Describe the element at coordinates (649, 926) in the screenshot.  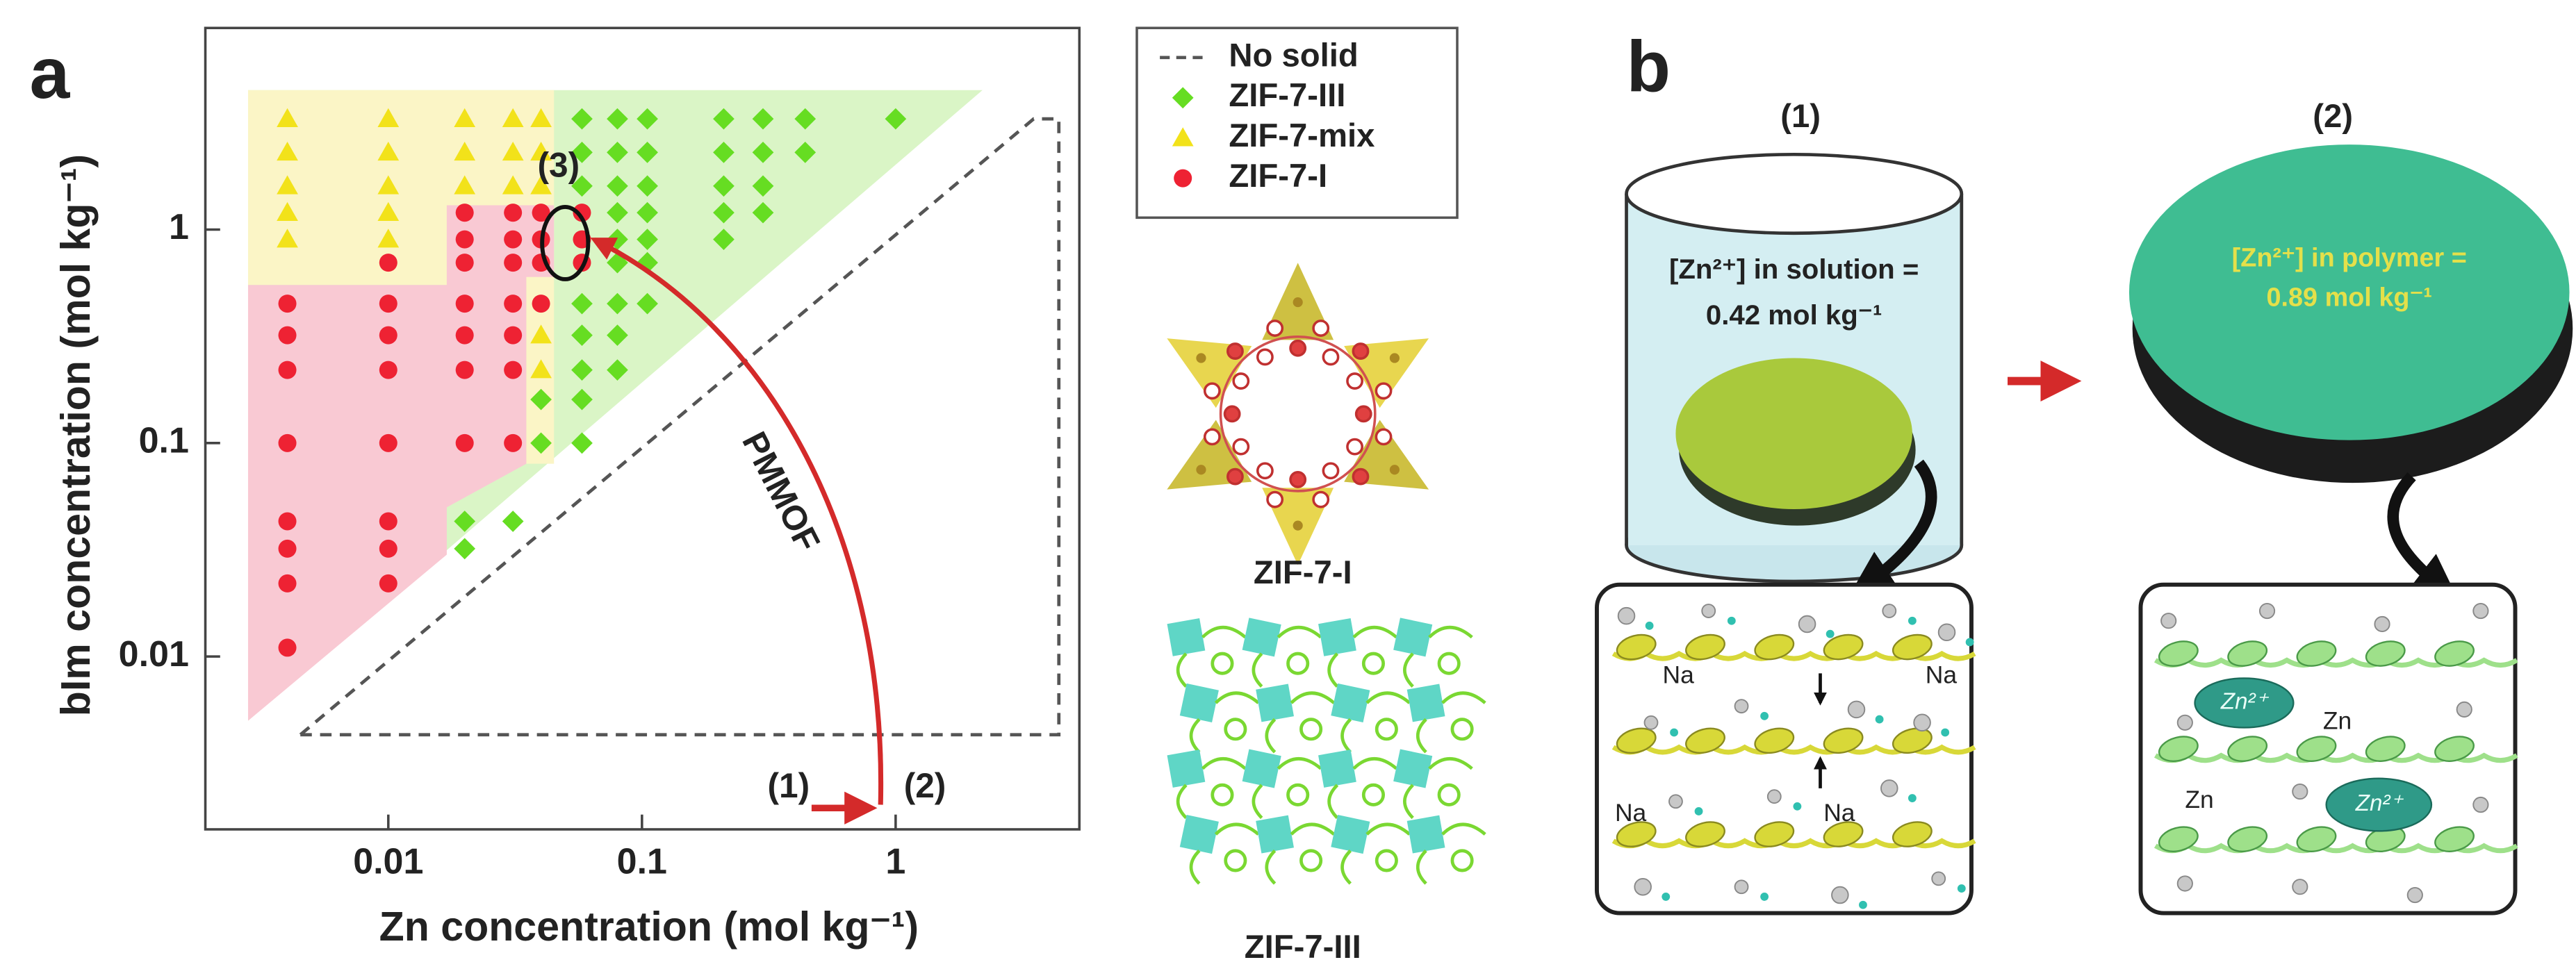
I see `x-axis-label: Zn concentration (mol kg⁻¹)` at that location.